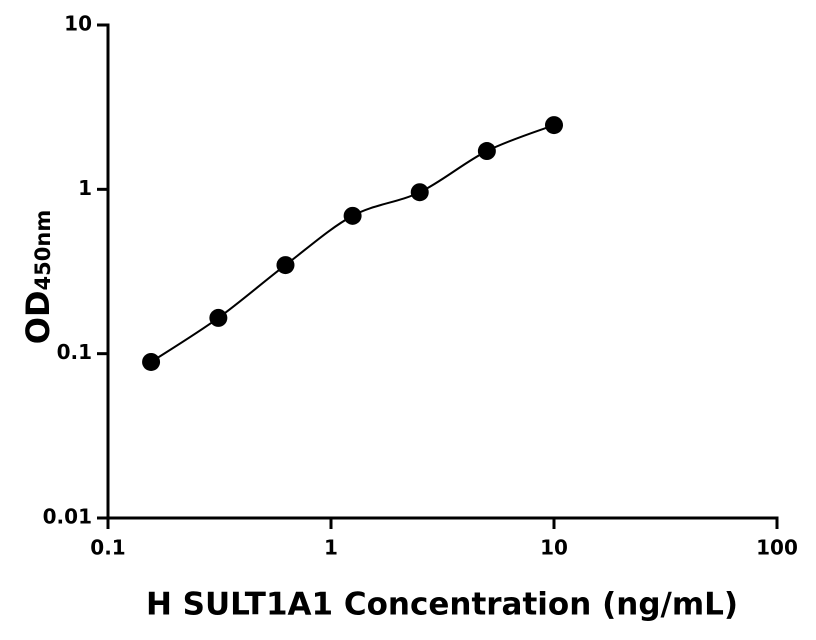  What do you see at coordinates (331, 548) in the screenshot?
I see `x-tick-label: 1` at bounding box center [331, 548].